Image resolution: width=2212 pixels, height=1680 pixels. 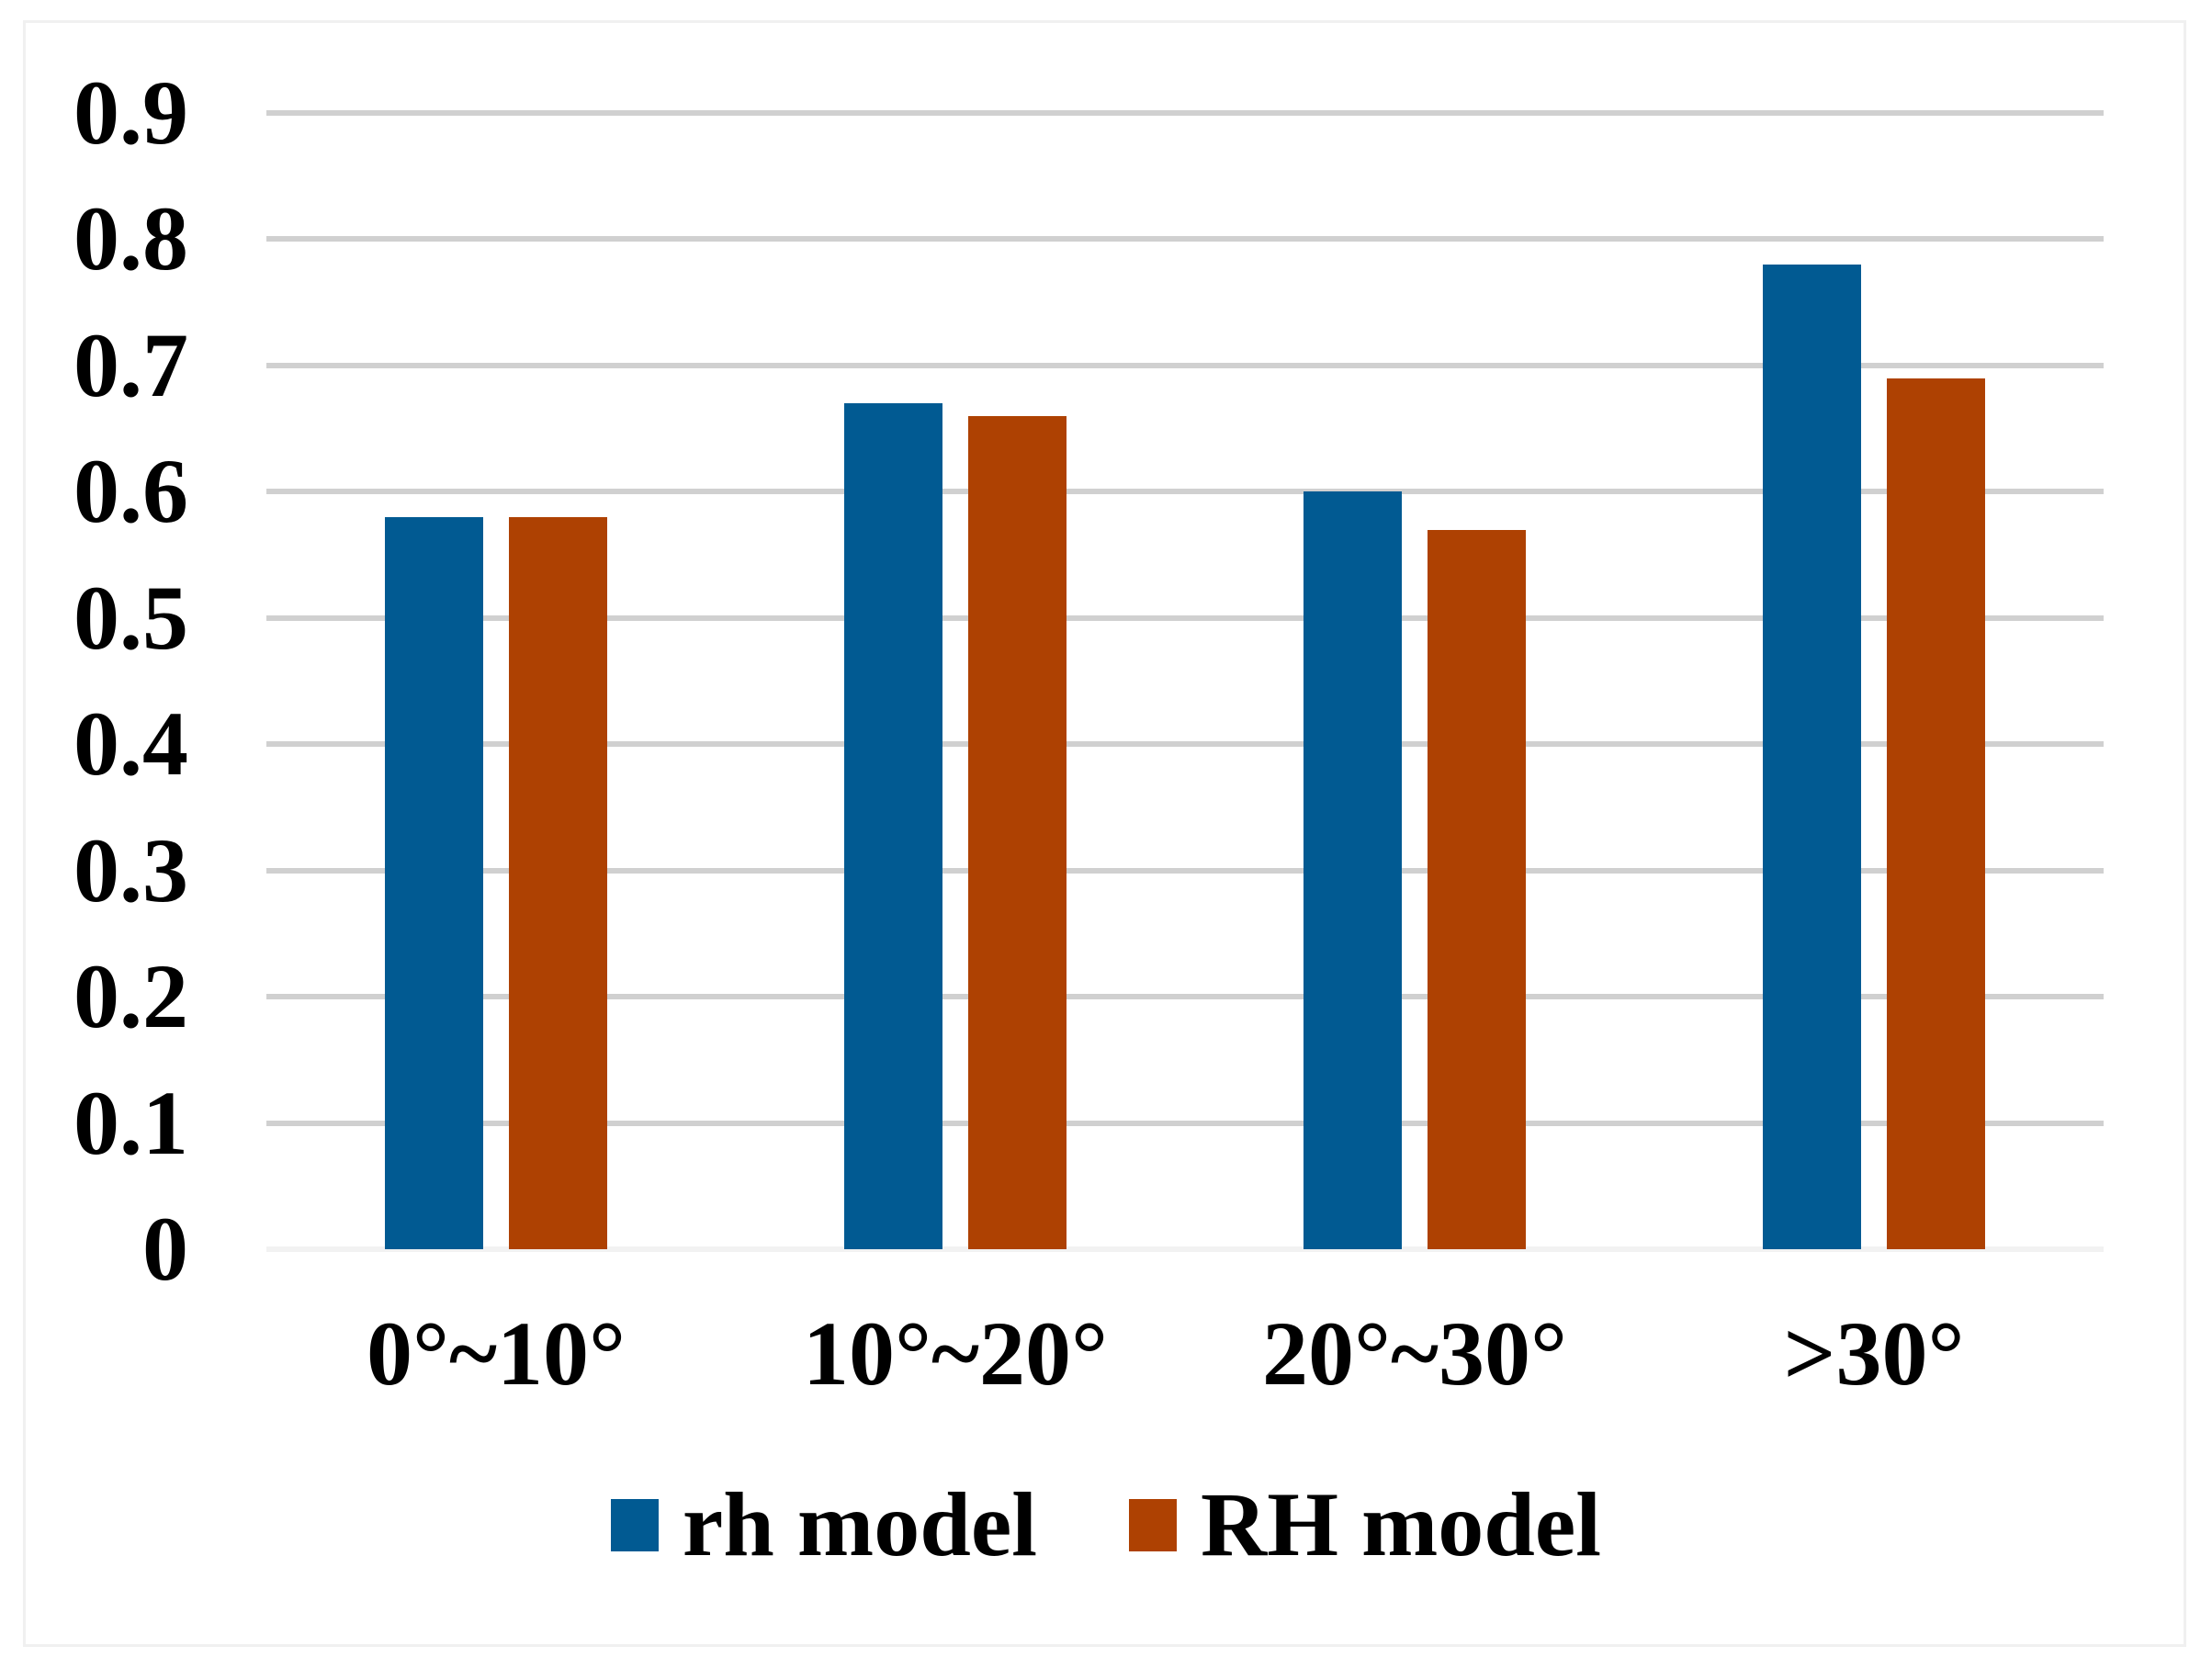 What do you see at coordinates (130, 617) in the screenshot?
I see `y-axis-tick-label: 0.5` at bounding box center [130, 617].